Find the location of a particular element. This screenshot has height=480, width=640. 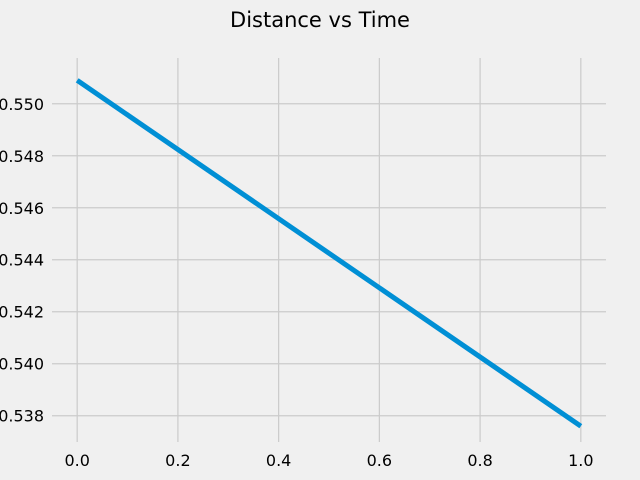

x-tick-label: 1.0 is located at coordinates (580, 460).